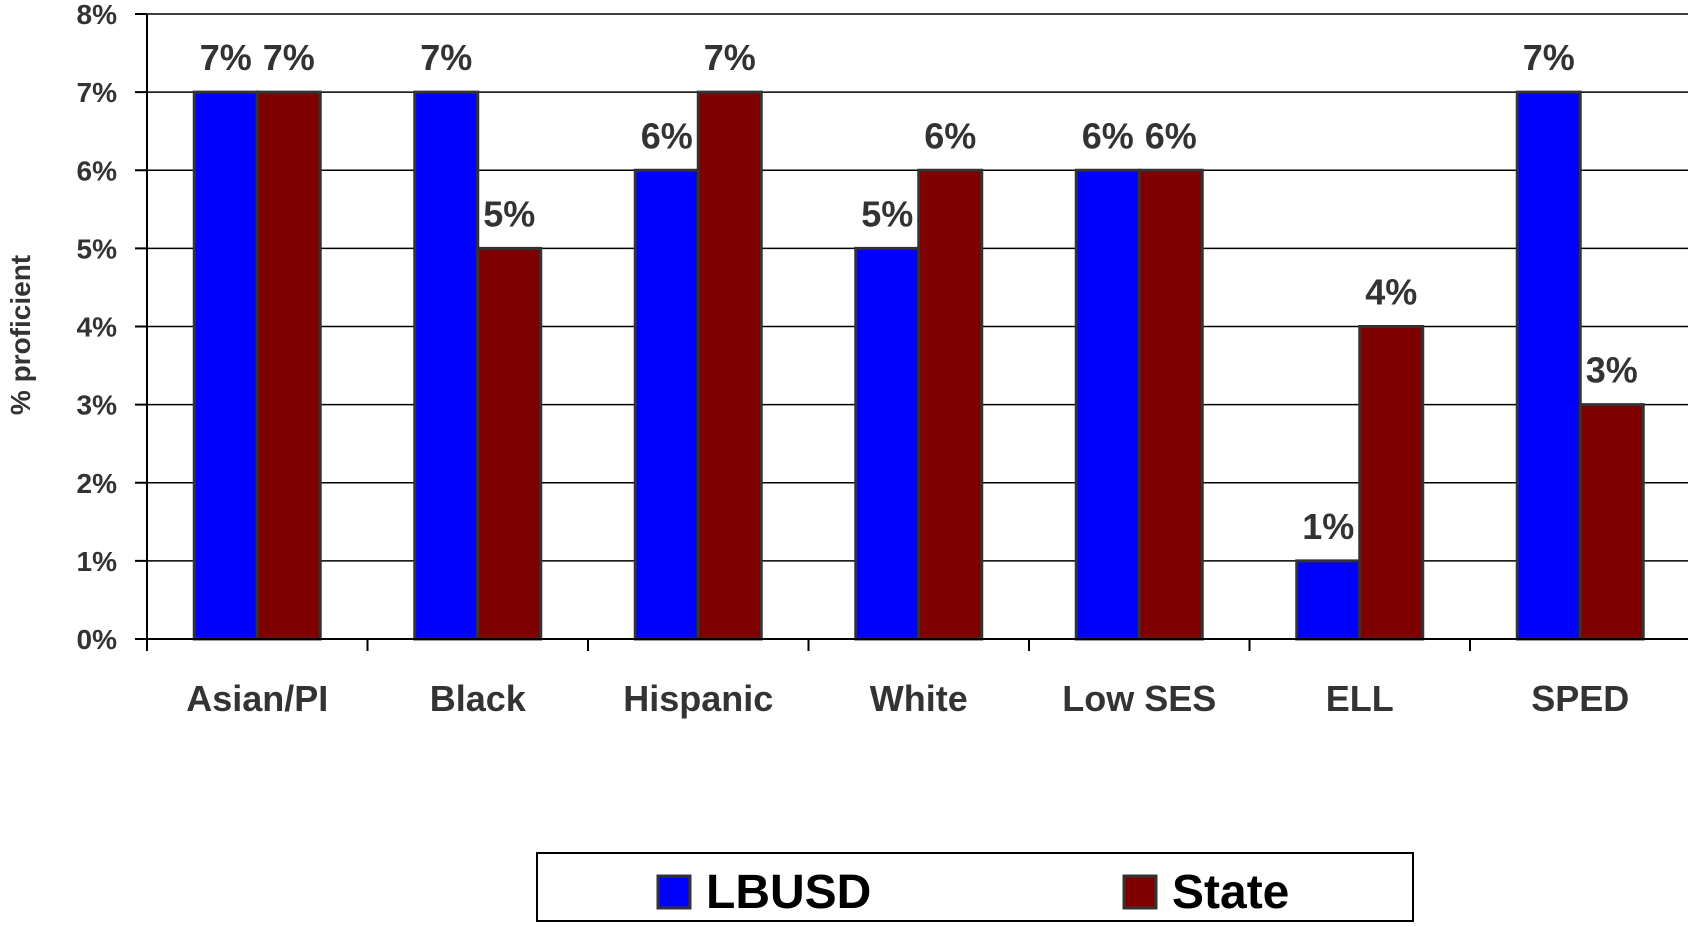 Image resolution: width=1688 pixels, height=927 pixels. Describe the element at coordinates (1328, 600) in the screenshot. I see `bar-lbusd-ell` at that location.